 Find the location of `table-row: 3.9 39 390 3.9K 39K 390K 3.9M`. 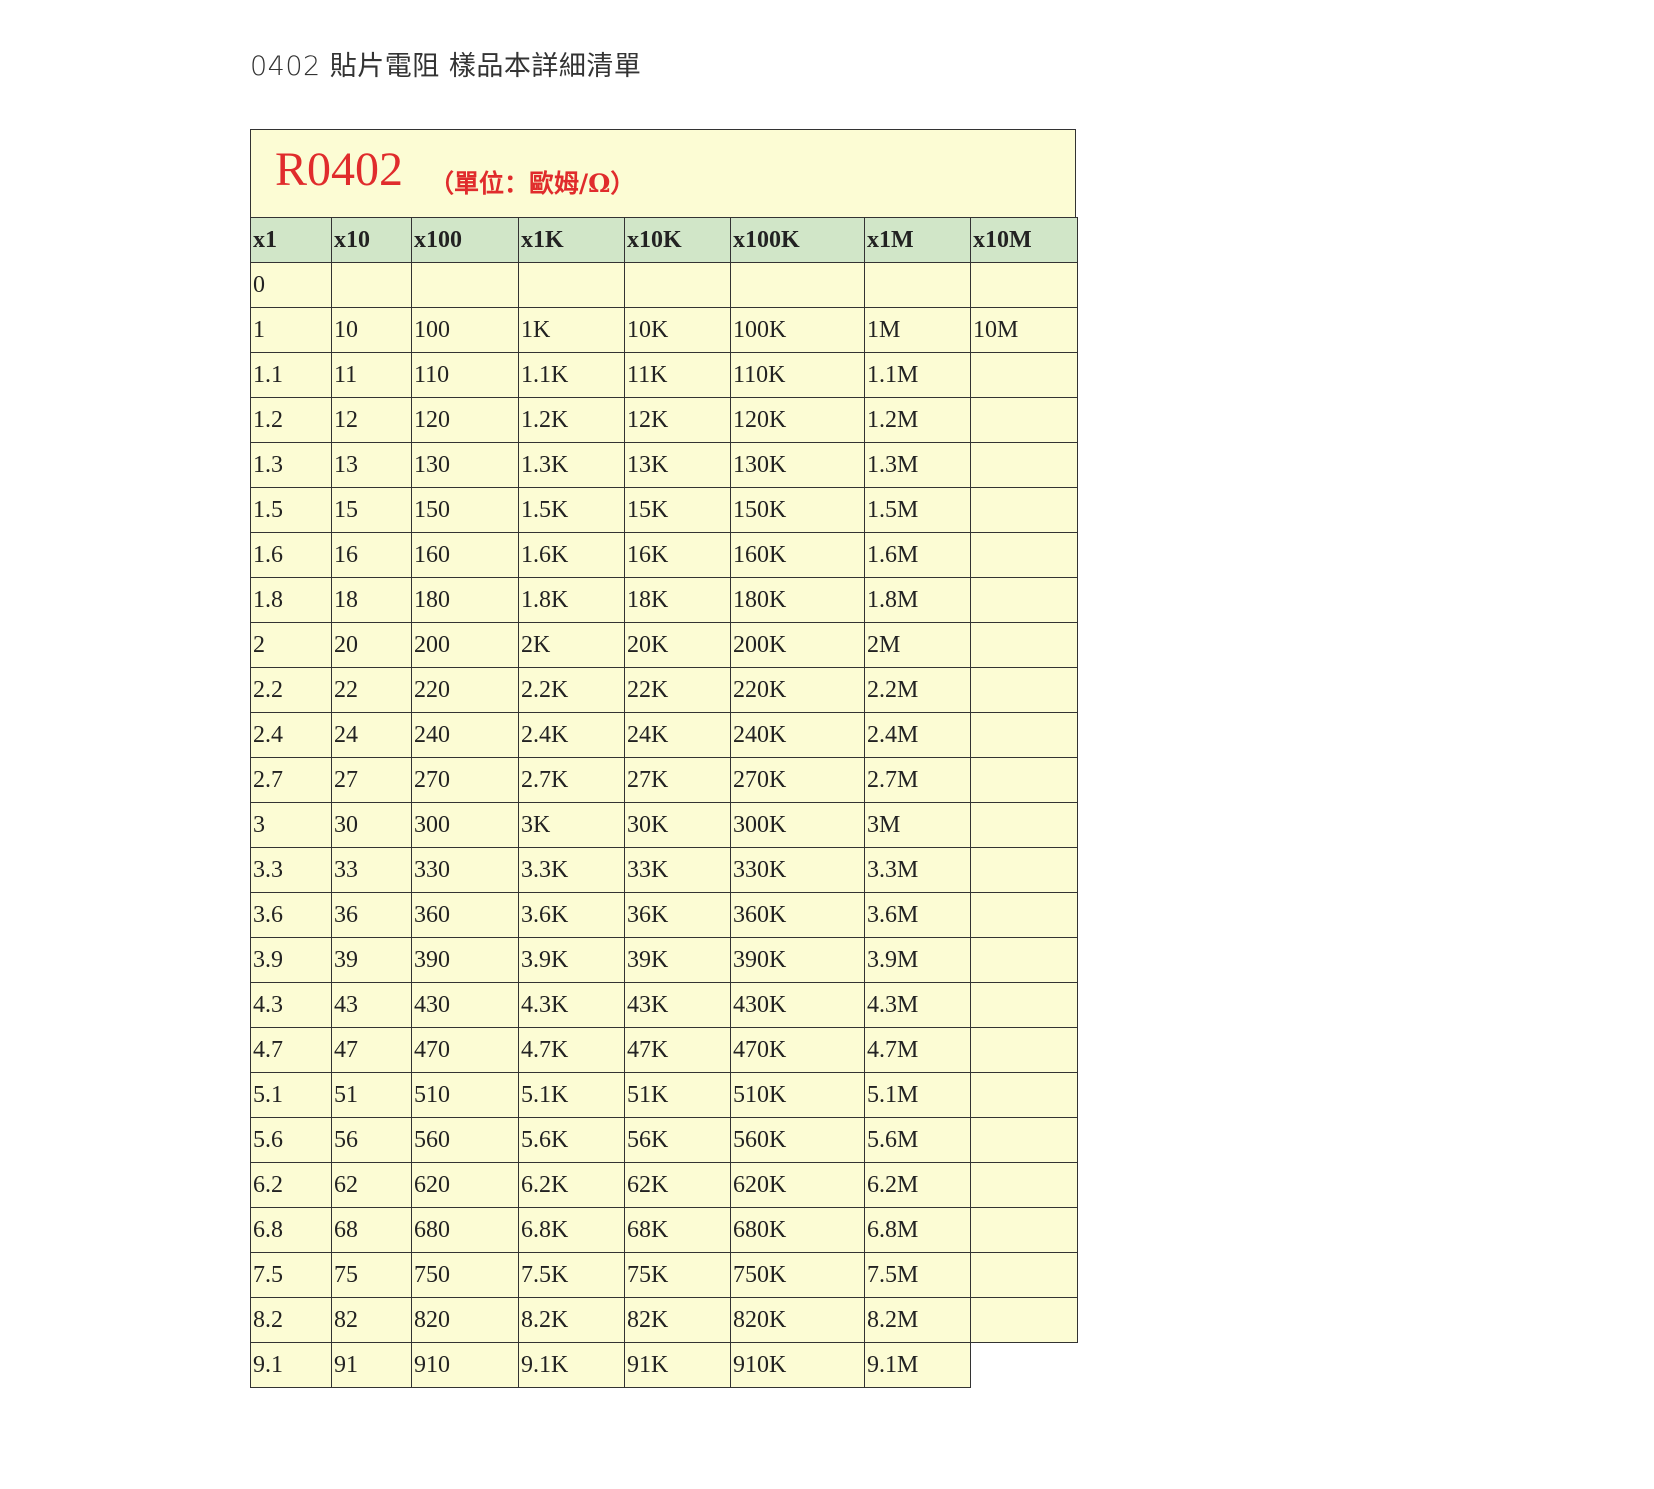

table-row: 3.9 39 390 3.9K 39K 390K 3.9M is located at coordinates (664, 960).